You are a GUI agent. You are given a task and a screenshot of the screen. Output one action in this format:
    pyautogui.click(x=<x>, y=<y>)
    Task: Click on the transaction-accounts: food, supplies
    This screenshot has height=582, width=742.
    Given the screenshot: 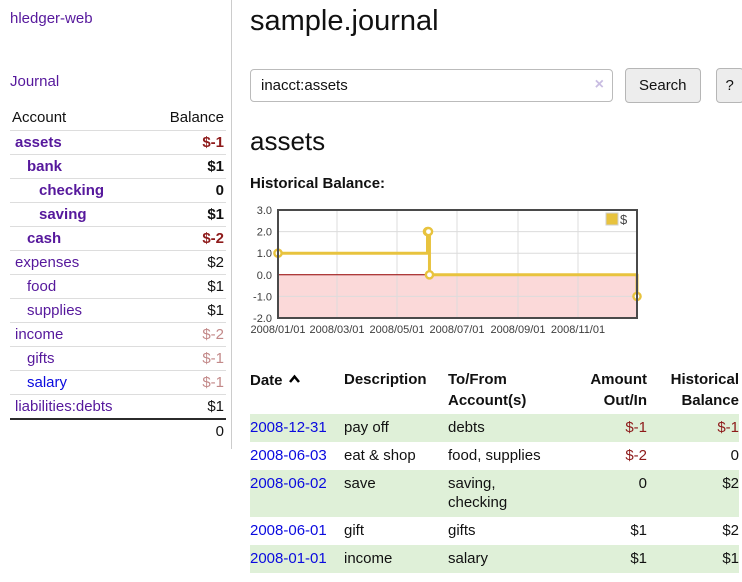 What is the action you would take?
    pyautogui.click(x=494, y=455)
    